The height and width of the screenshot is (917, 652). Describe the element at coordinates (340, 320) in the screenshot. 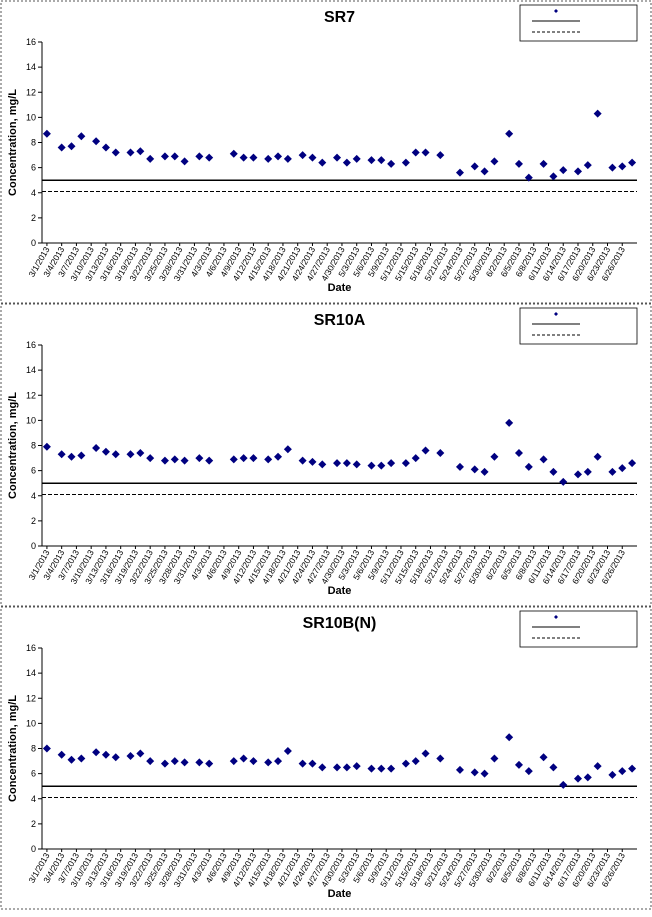

I see `chart-title: SR10A` at that location.